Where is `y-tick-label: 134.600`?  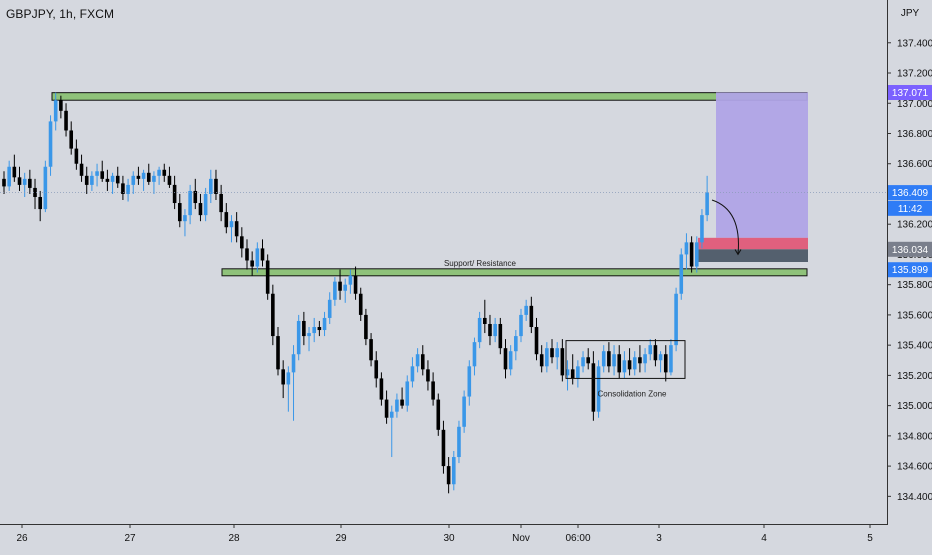
y-tick-label: 134.600 is located at coordinates (914, 467).